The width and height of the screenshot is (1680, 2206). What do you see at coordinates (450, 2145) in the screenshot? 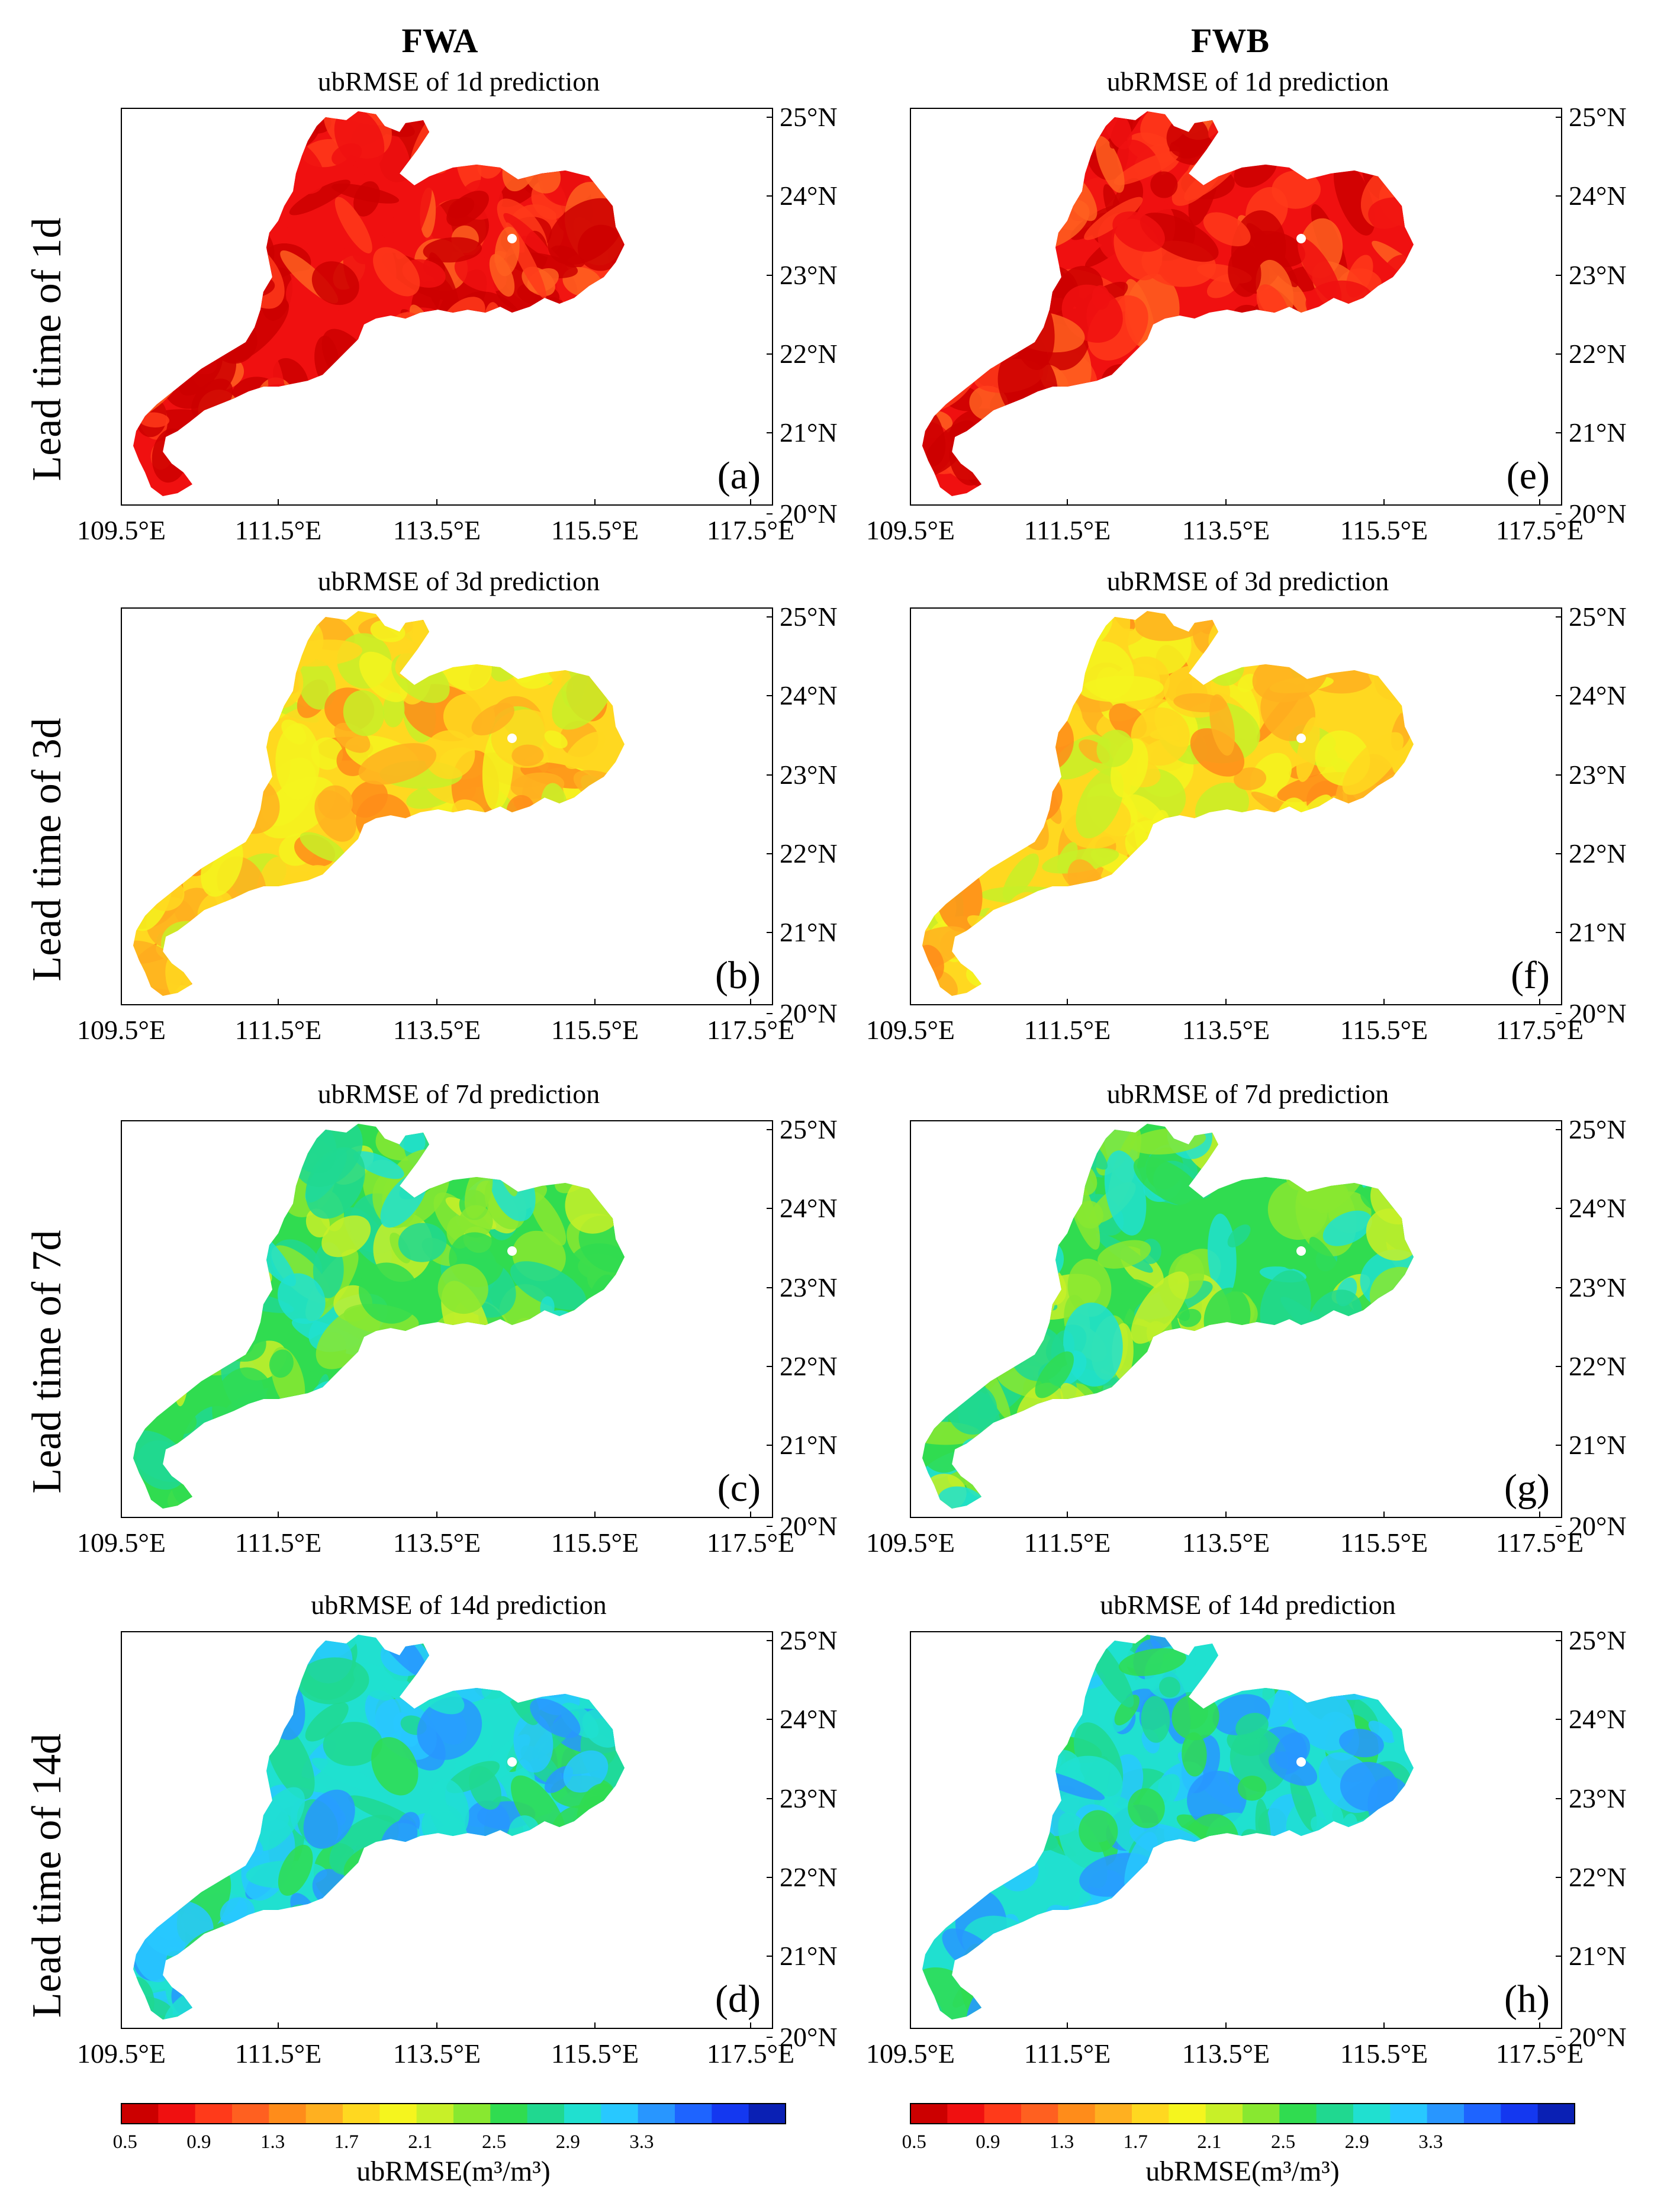
I see `colorbar: 0.5 0.9 1.3 1.7 2.1 2.5 2.9 3.3 ubRMSE(m³/m³)` at bounding box center [450, 2145].